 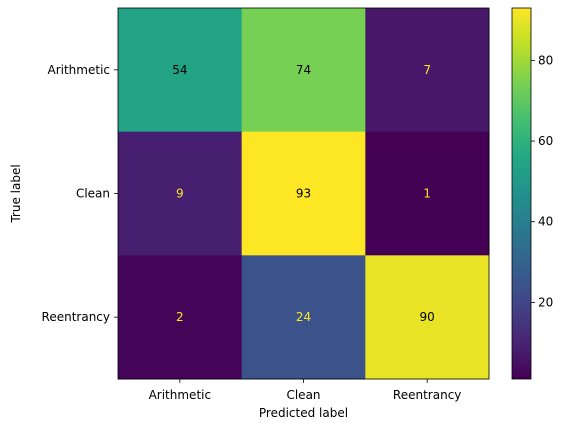 I want to click on cell-value-label: 2, so click(x=180, y=317).